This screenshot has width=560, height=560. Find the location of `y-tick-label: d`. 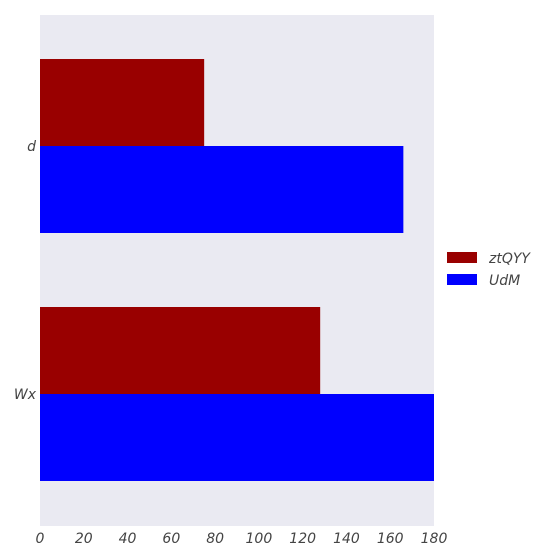

y-tick-label: d is located at coordinates (31, 147).